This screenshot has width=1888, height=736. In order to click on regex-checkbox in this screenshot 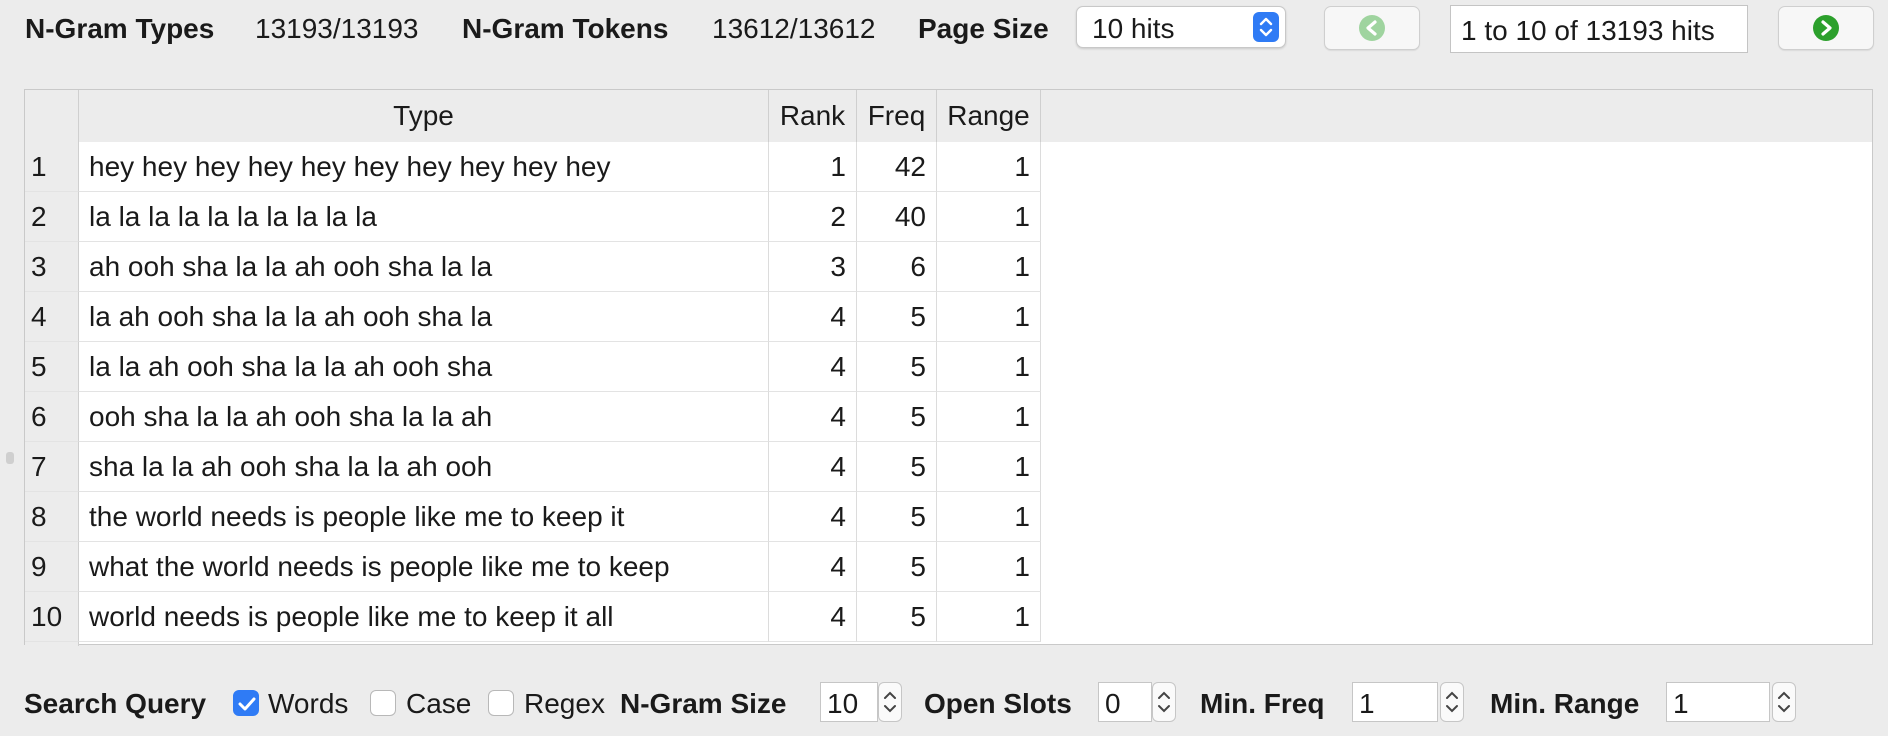, I will do `click(501, 703)`.